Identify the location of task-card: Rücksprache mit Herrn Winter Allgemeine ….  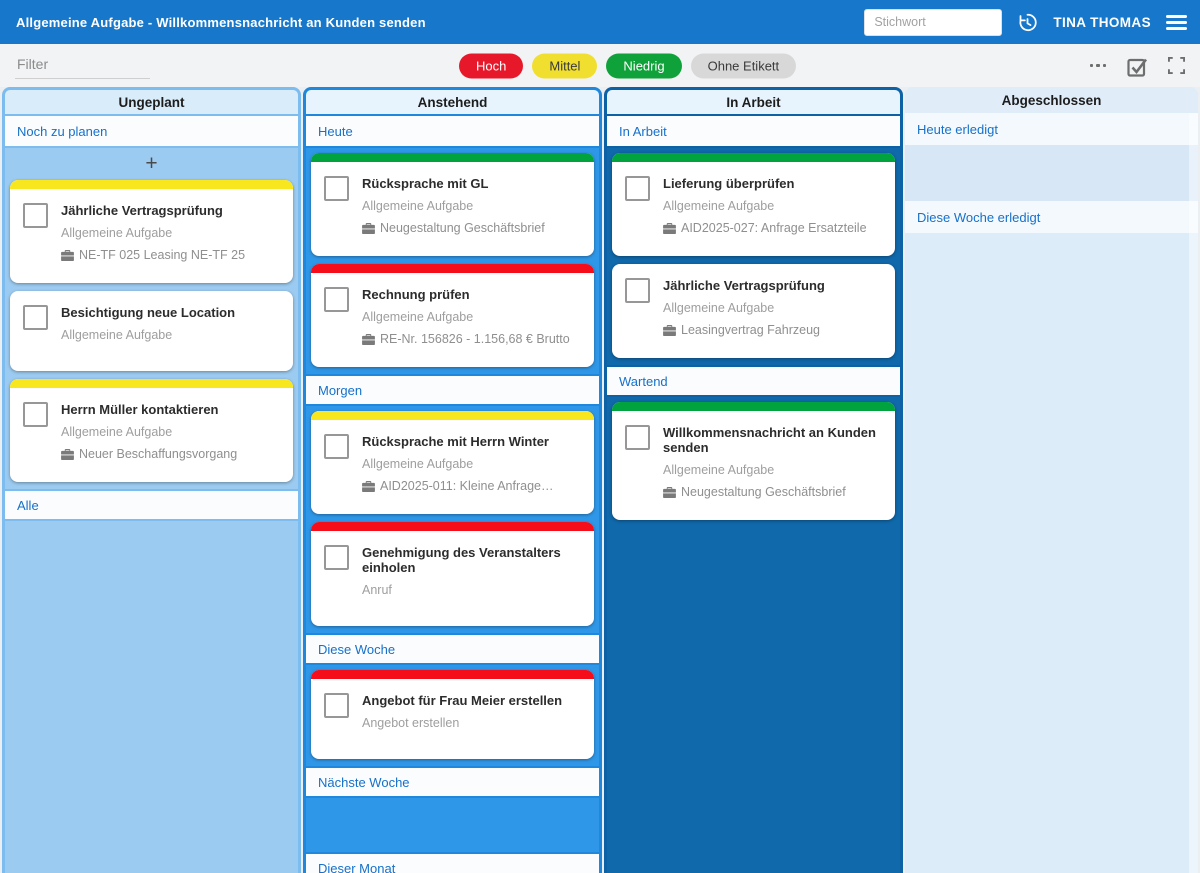
(452, 462).